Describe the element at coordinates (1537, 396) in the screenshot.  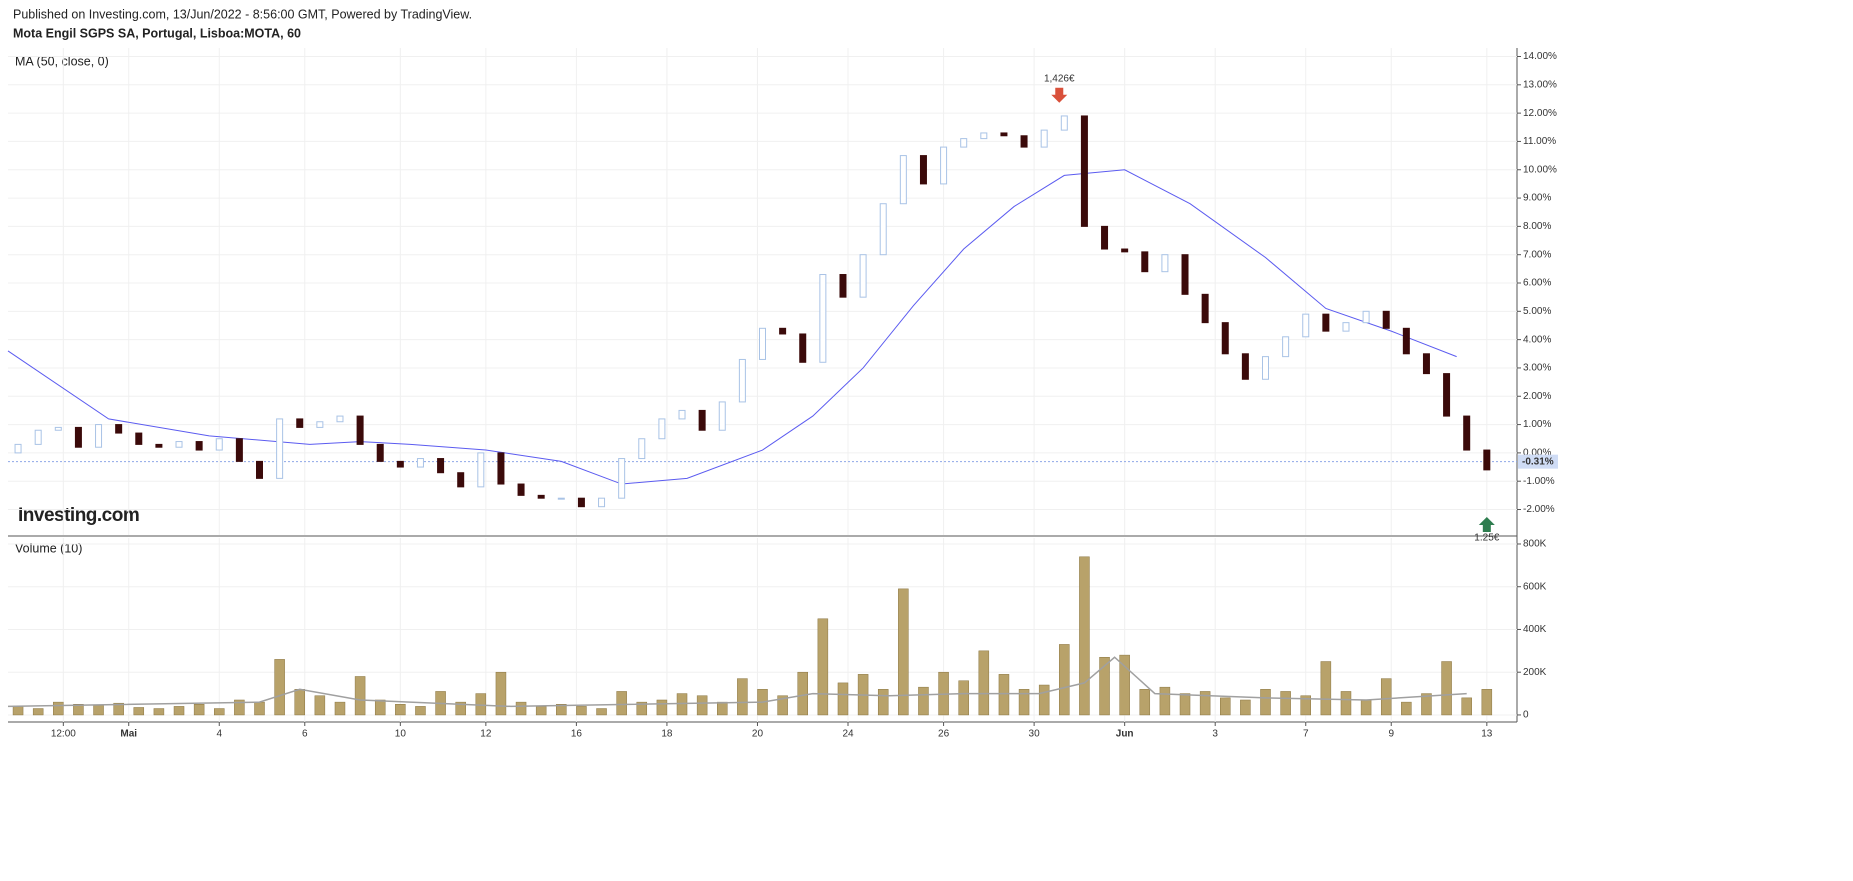
I see `y-tick-label: 2.00%` at that location.